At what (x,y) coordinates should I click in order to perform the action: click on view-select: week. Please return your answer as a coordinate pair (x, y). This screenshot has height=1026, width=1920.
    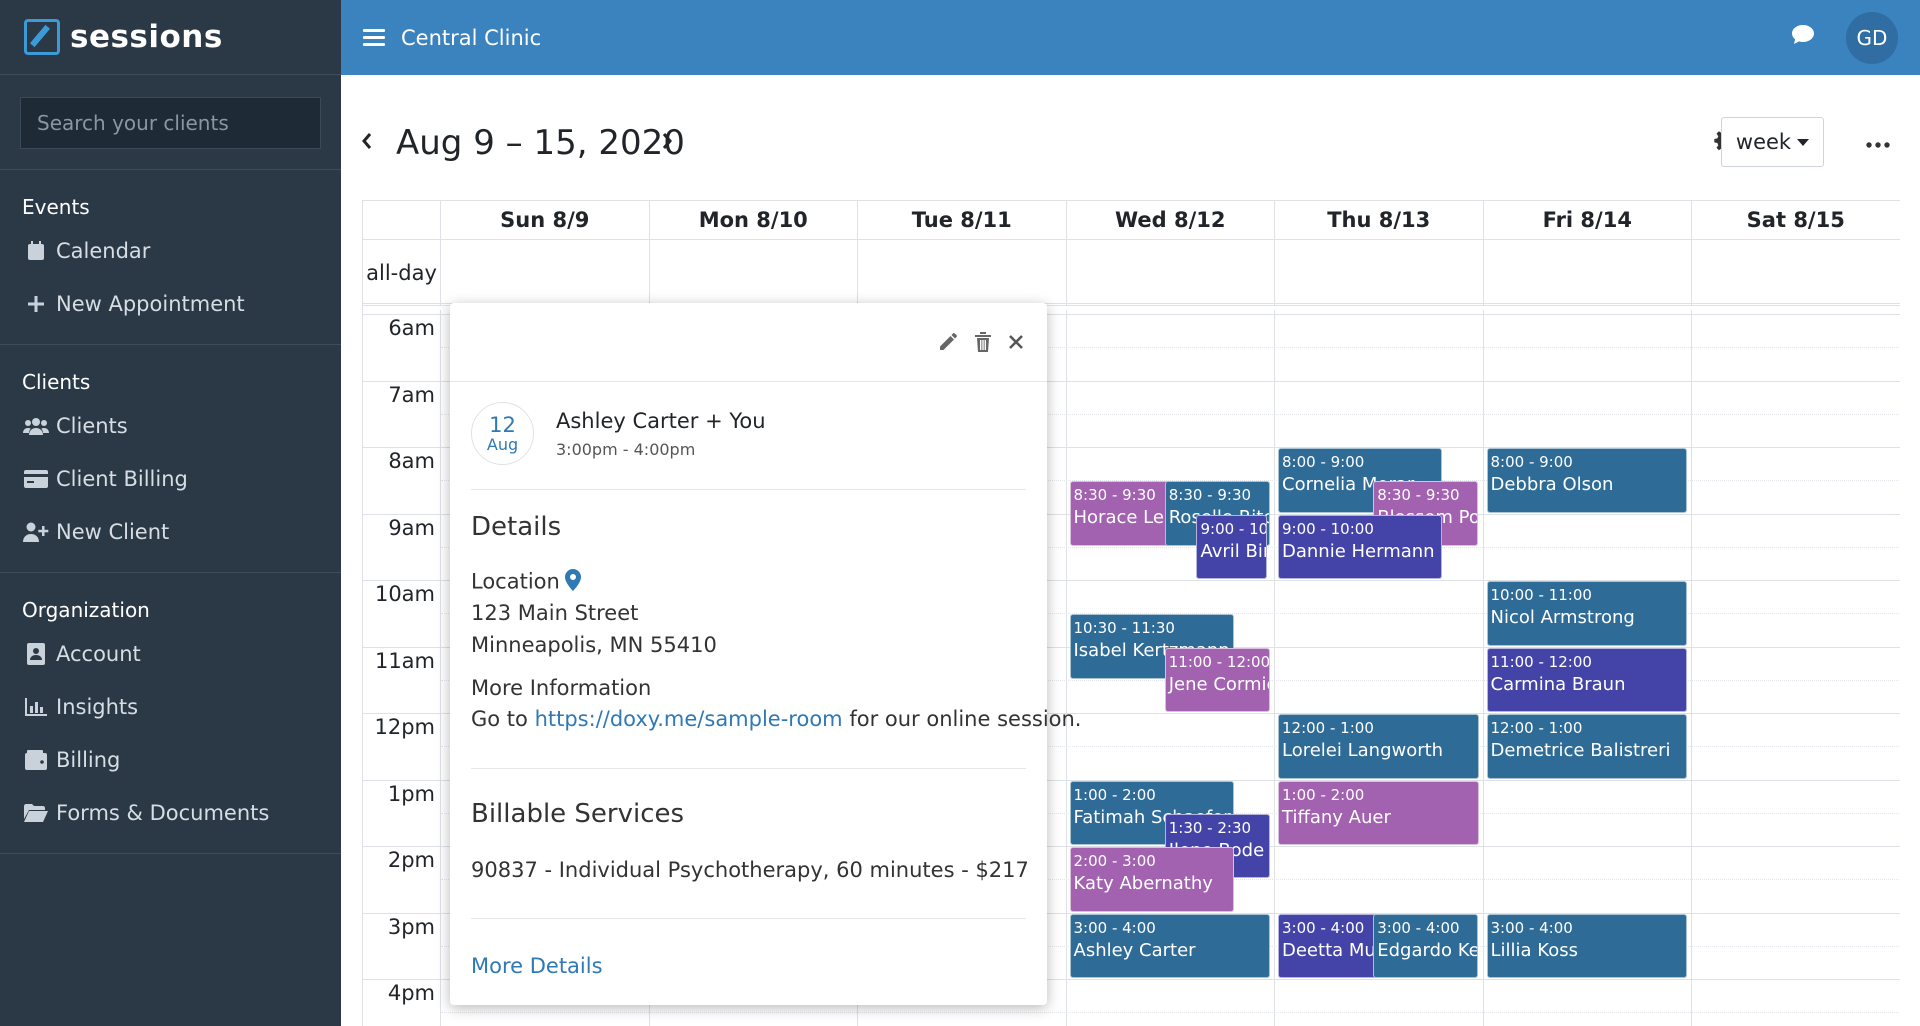
    Looking at the image, I should click on (1772, 142).